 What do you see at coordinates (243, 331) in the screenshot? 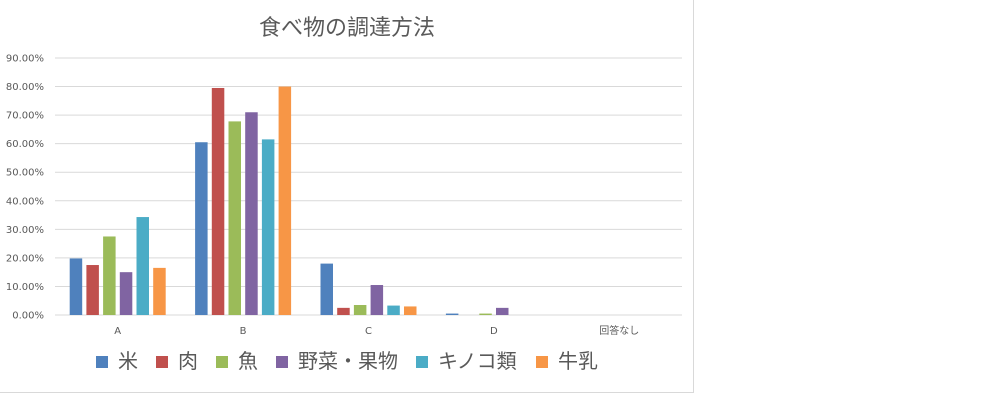
I see `x-tick-label: B` at bounding box center [243, 331].